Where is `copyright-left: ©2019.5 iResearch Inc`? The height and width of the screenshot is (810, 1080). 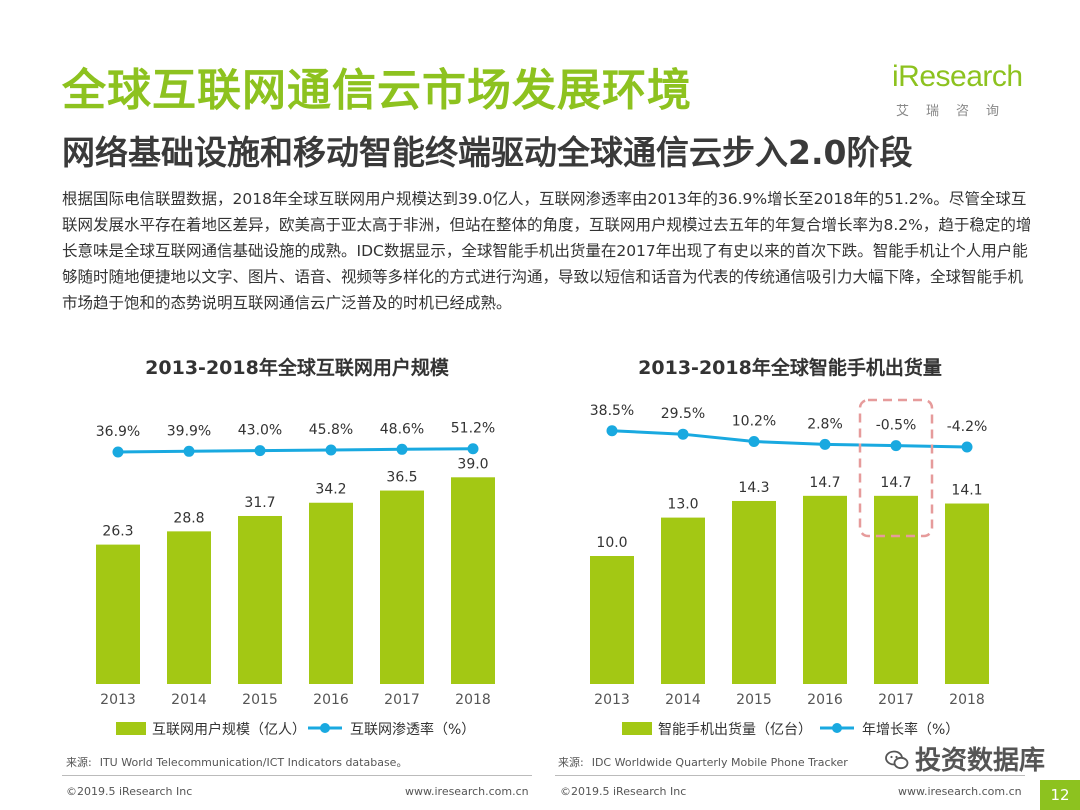
copyright-left: ©2019.5 iResearch Inc is located at coordinates (129, 791).